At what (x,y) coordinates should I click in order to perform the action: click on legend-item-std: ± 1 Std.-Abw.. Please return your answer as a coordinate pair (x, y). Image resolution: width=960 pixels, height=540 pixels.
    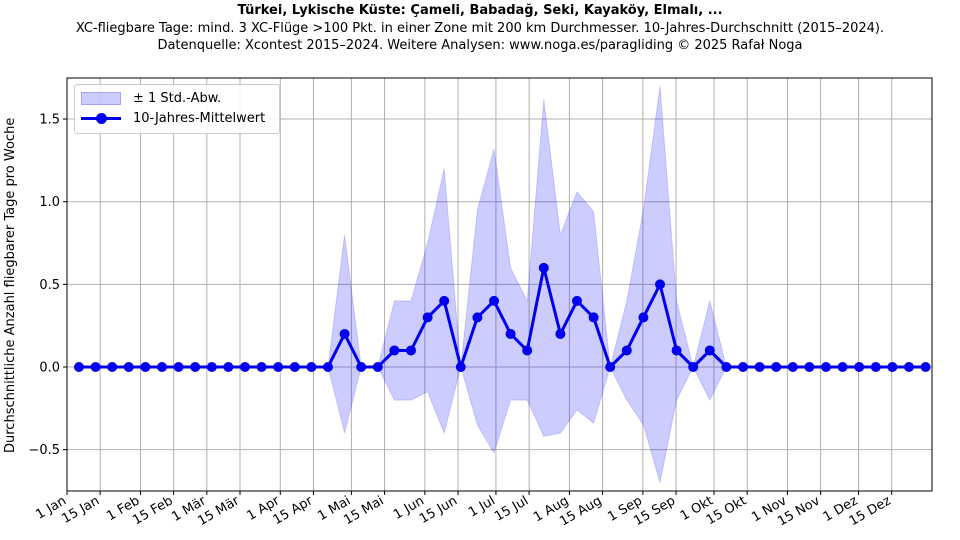
    Looking at the image, I should click on (151, 98).